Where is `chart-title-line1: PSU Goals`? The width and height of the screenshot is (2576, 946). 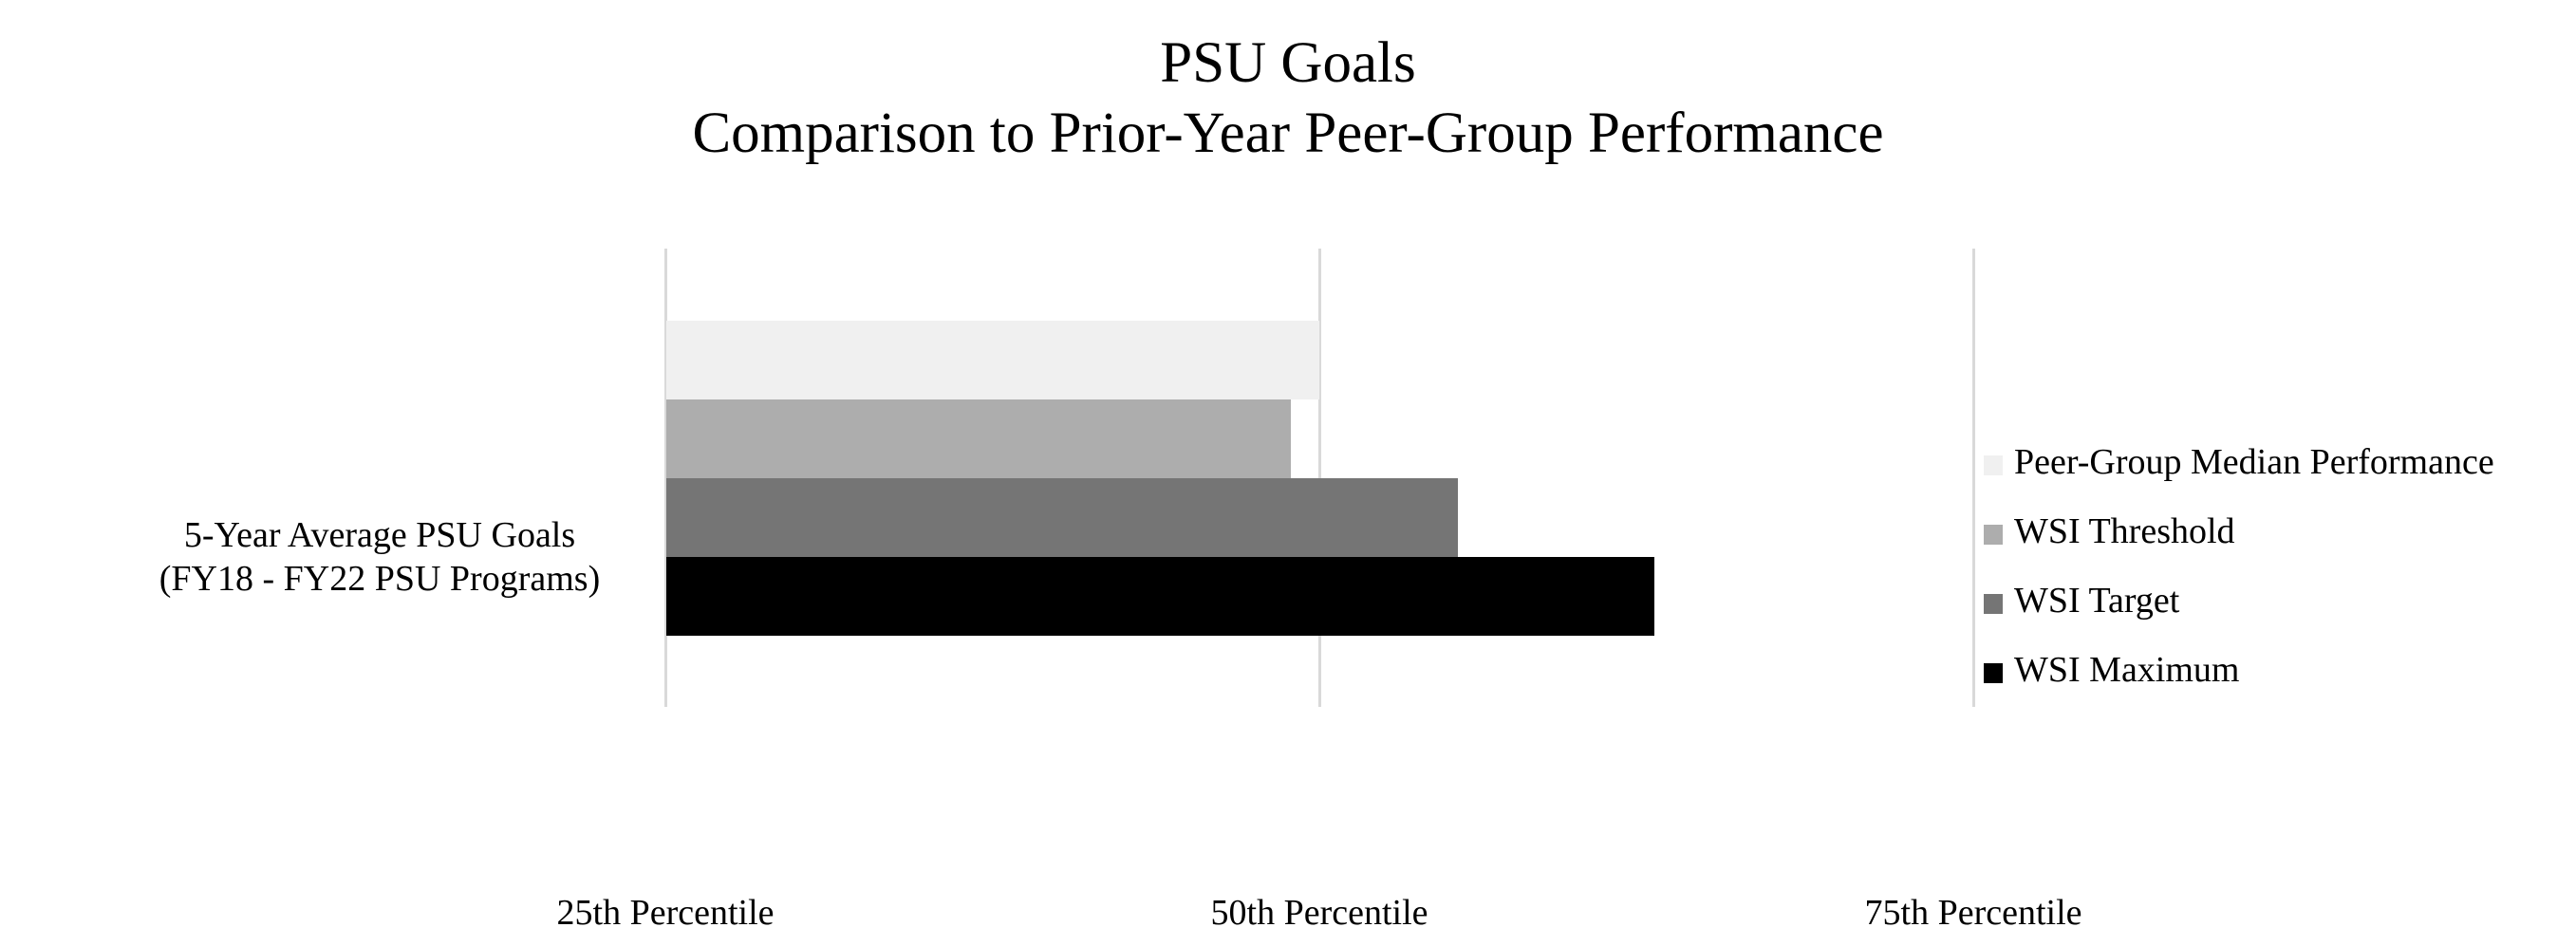
chart-title-line1: PSU Goals is located at coordinates (1288, 63).